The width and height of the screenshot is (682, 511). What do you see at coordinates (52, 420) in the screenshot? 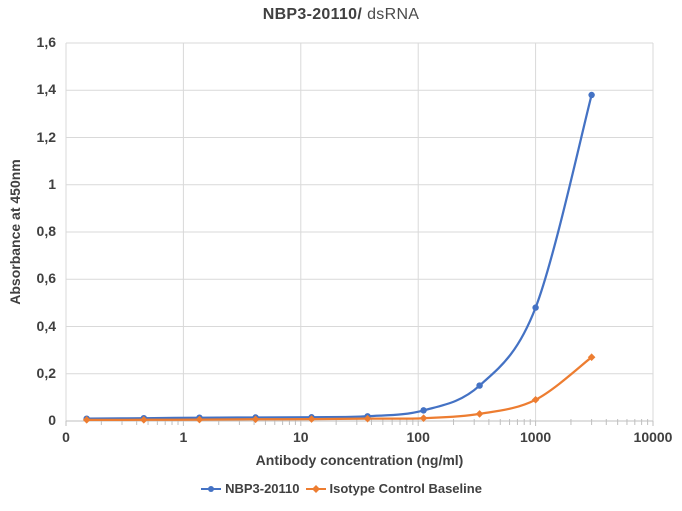
I see `y-tick-label: 0` at bounding box center [52, 420].